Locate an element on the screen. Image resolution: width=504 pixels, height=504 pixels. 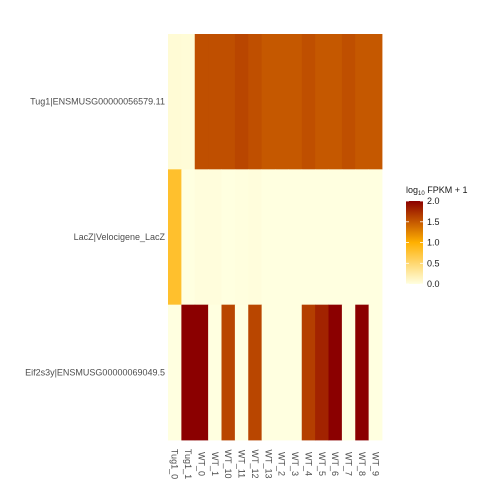
column-label: WT_10 is located at coordinates (228, 463).